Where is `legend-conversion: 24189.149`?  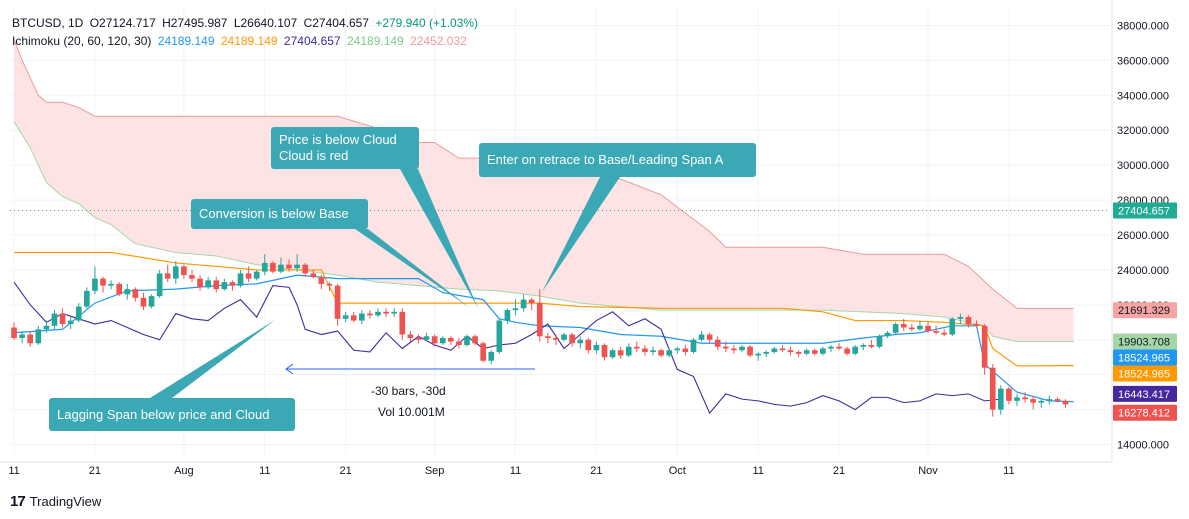
legend-conversion: 24189.149 is located at coordinates (186, 41).